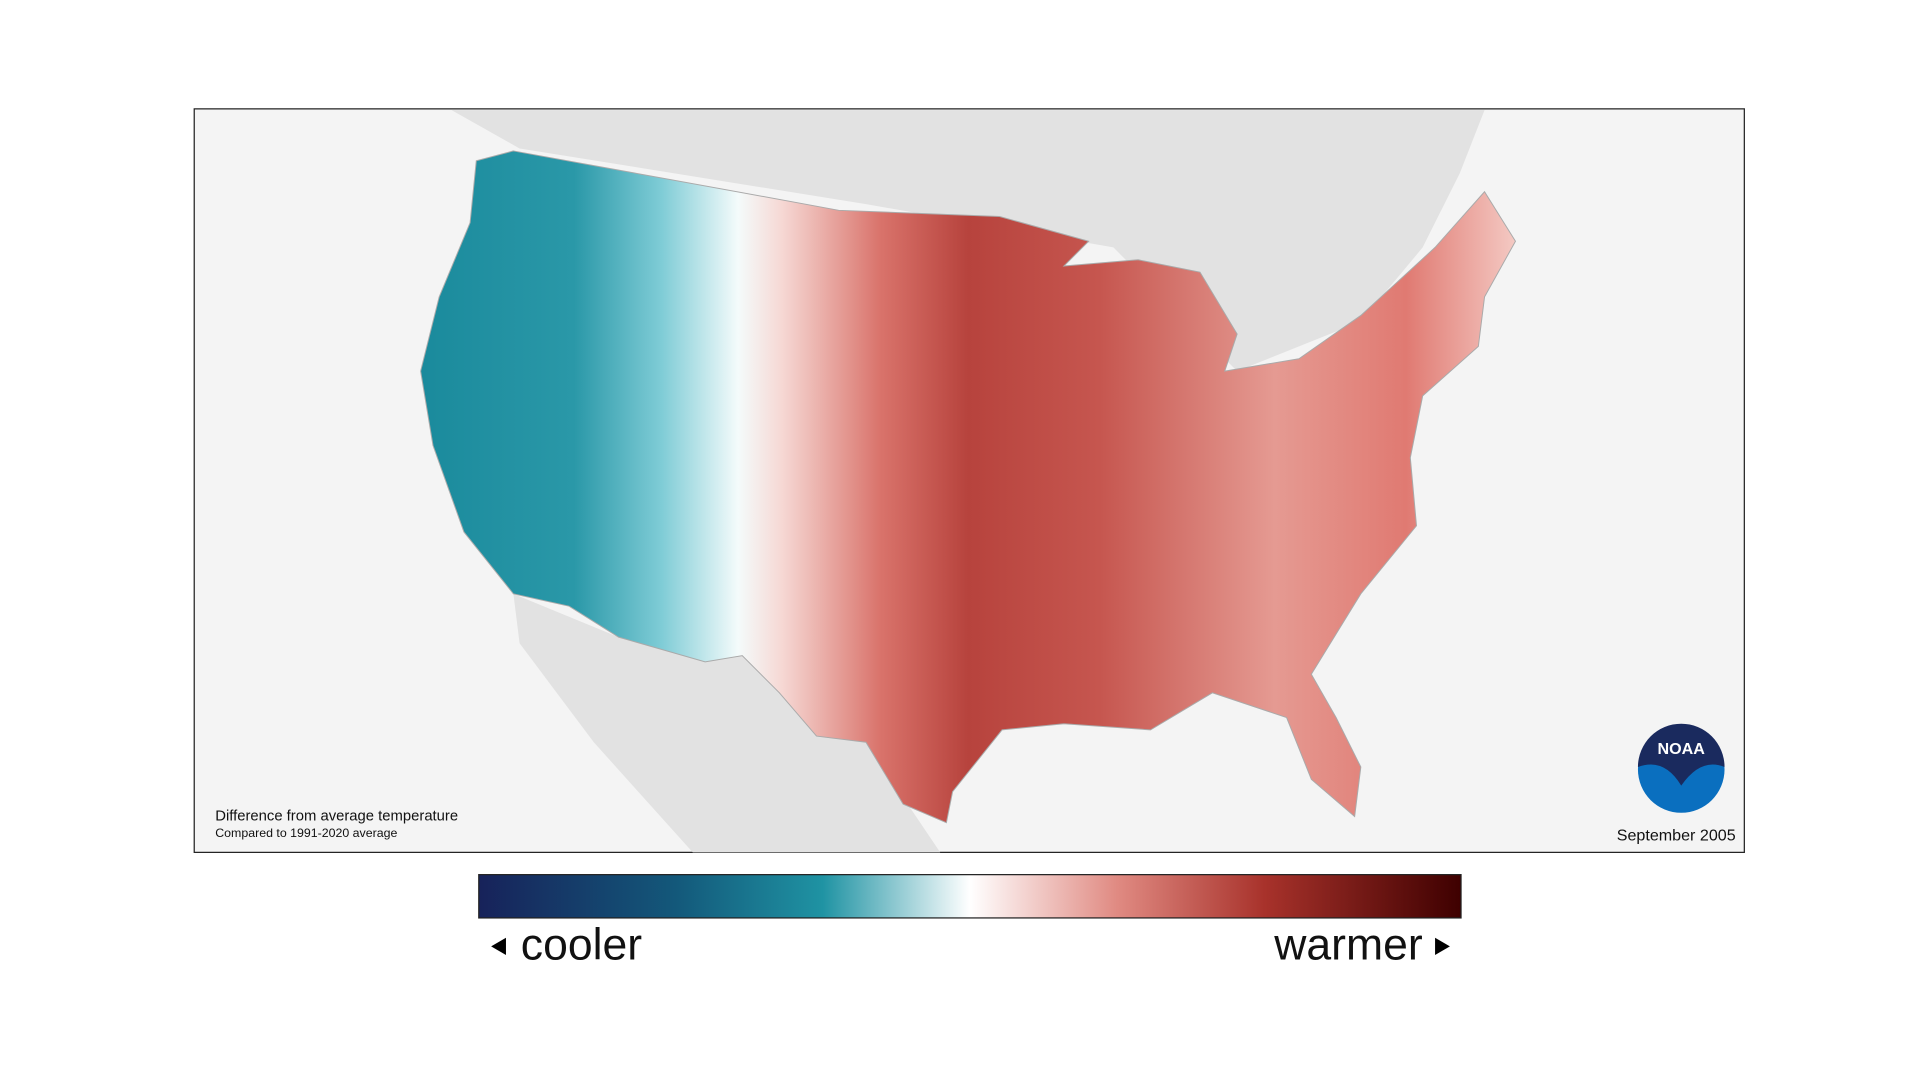 Image resolution: width=1920 pixels, height=1080 pixels. Describe the element at coordinates (1442, 946) in the screenshot. I see `right-arrow` at that location.